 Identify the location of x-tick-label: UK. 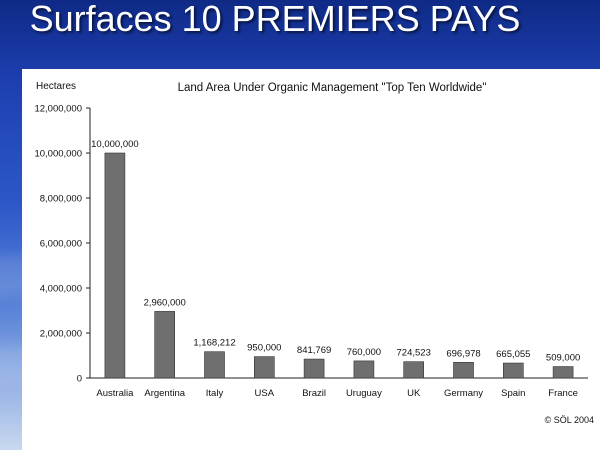
(414, 393).